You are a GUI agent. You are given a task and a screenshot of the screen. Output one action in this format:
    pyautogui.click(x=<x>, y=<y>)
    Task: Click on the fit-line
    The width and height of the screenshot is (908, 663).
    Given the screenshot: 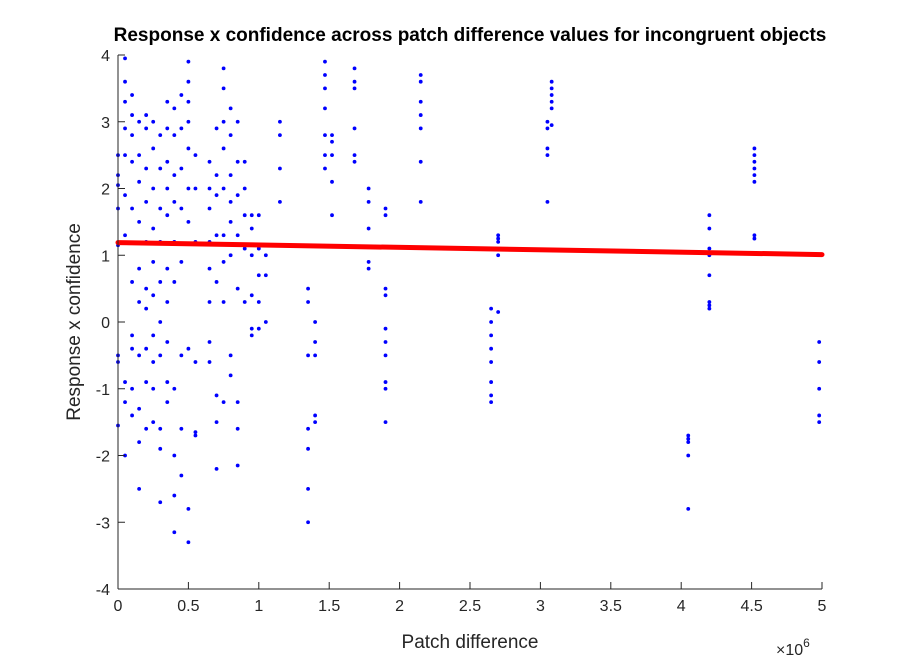 What is the action you would take?
    pyautogui.click(x=470, y=249)
    